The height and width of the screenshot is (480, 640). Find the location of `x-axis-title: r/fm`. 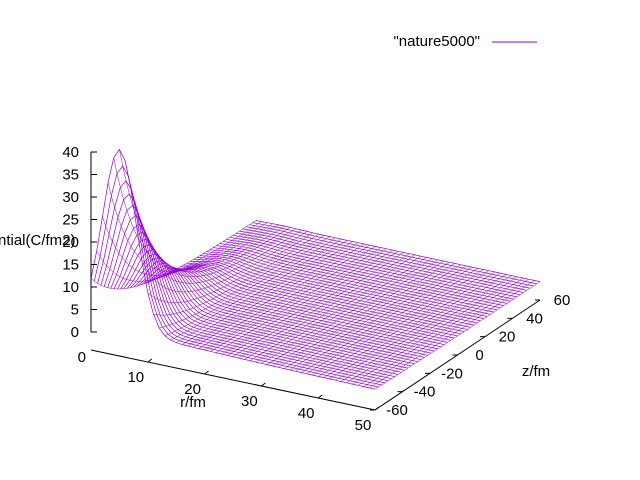

x-axis-title: r/fm is located at coordinates (193, 402).